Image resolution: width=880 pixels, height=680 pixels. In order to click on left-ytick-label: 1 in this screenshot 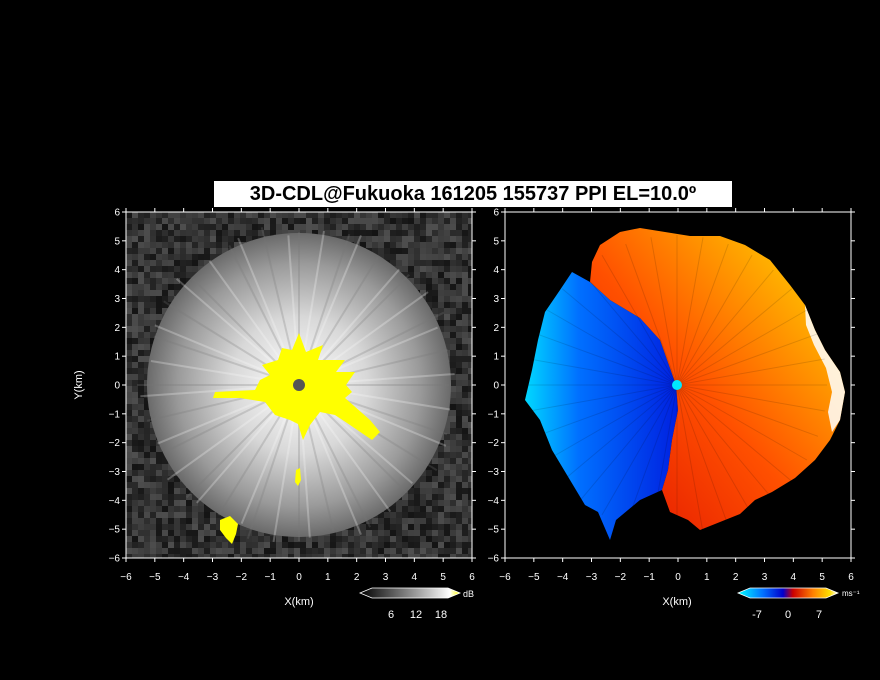, I will do `click(117, 357)`.